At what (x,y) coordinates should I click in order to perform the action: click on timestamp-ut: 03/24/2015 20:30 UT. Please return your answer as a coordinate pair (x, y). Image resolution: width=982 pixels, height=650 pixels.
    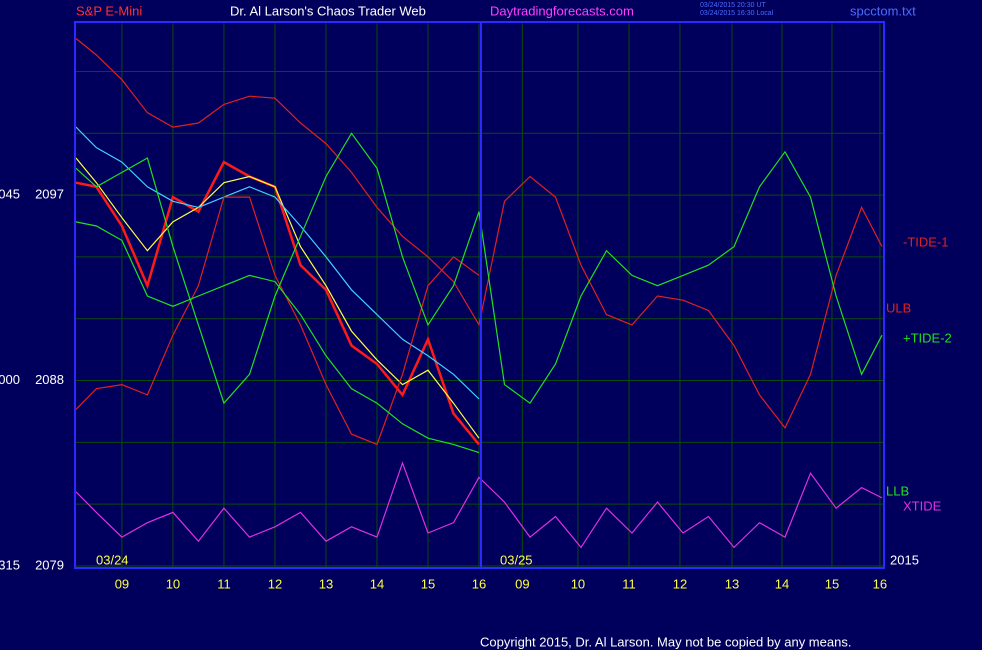
    Looking at the image, I should click on (733, 5).